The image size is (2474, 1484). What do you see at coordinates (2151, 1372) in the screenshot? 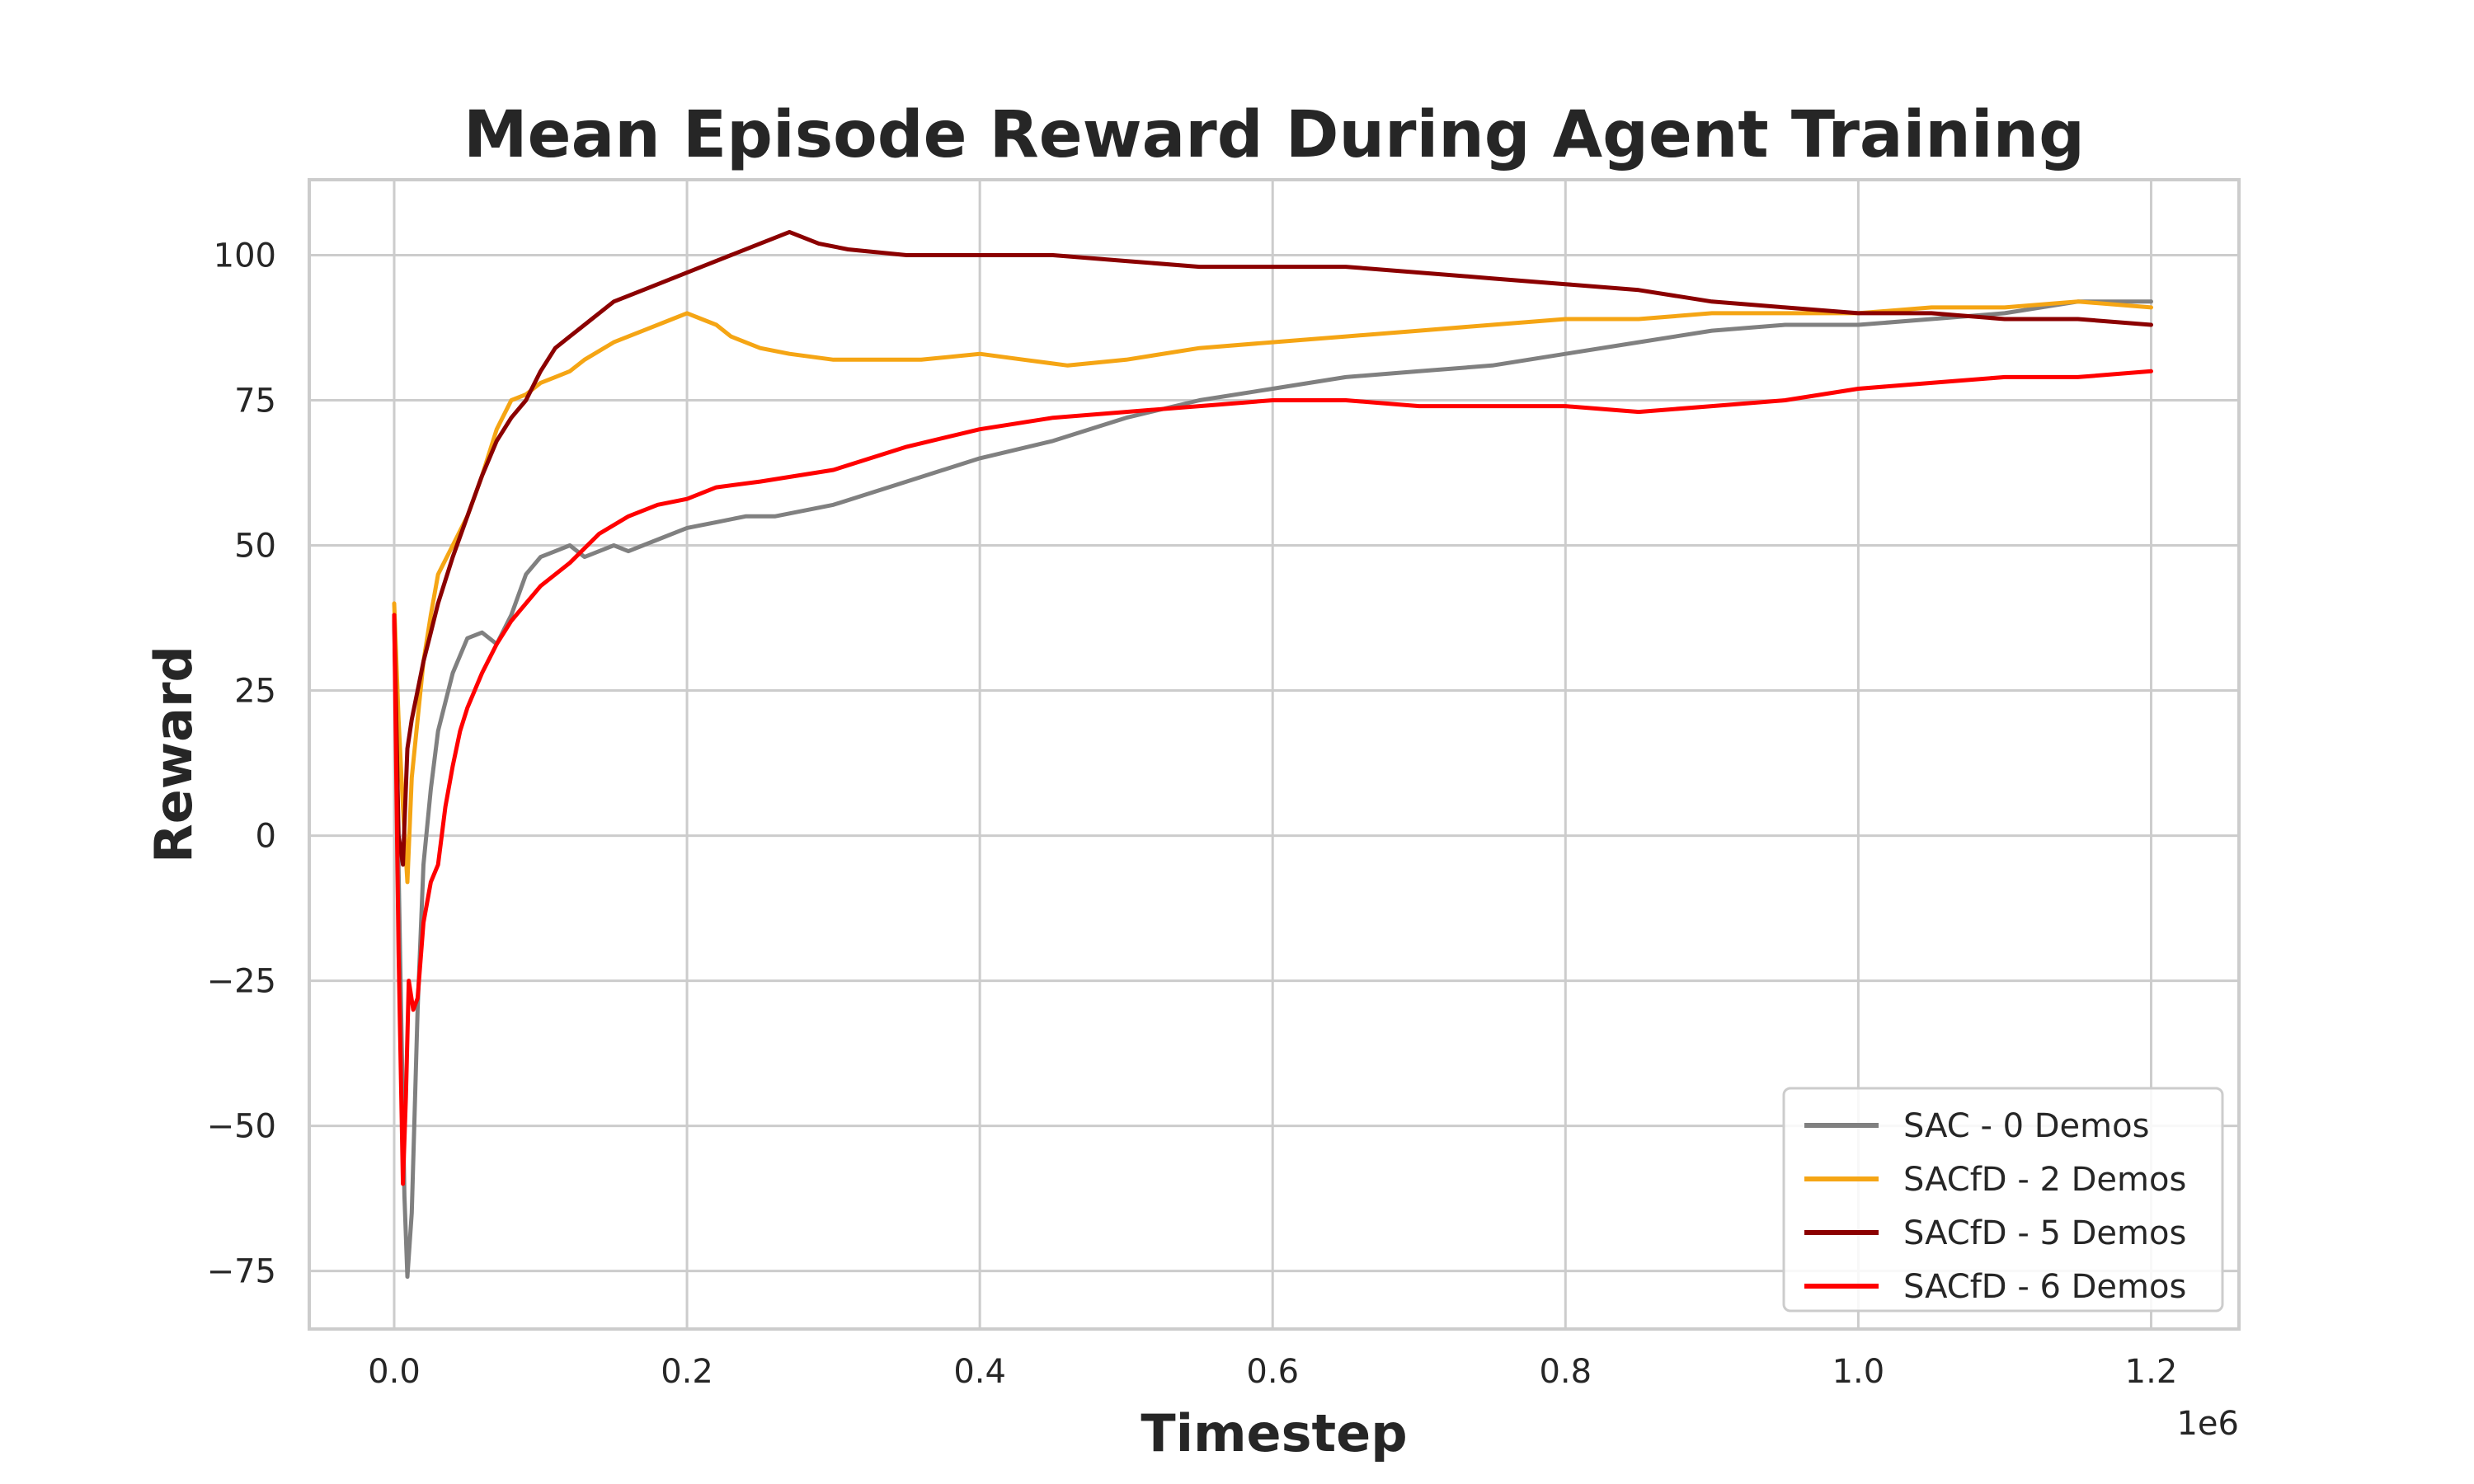
I see `x-tick-label: 1.2` at bounding box center [2151, 1372].